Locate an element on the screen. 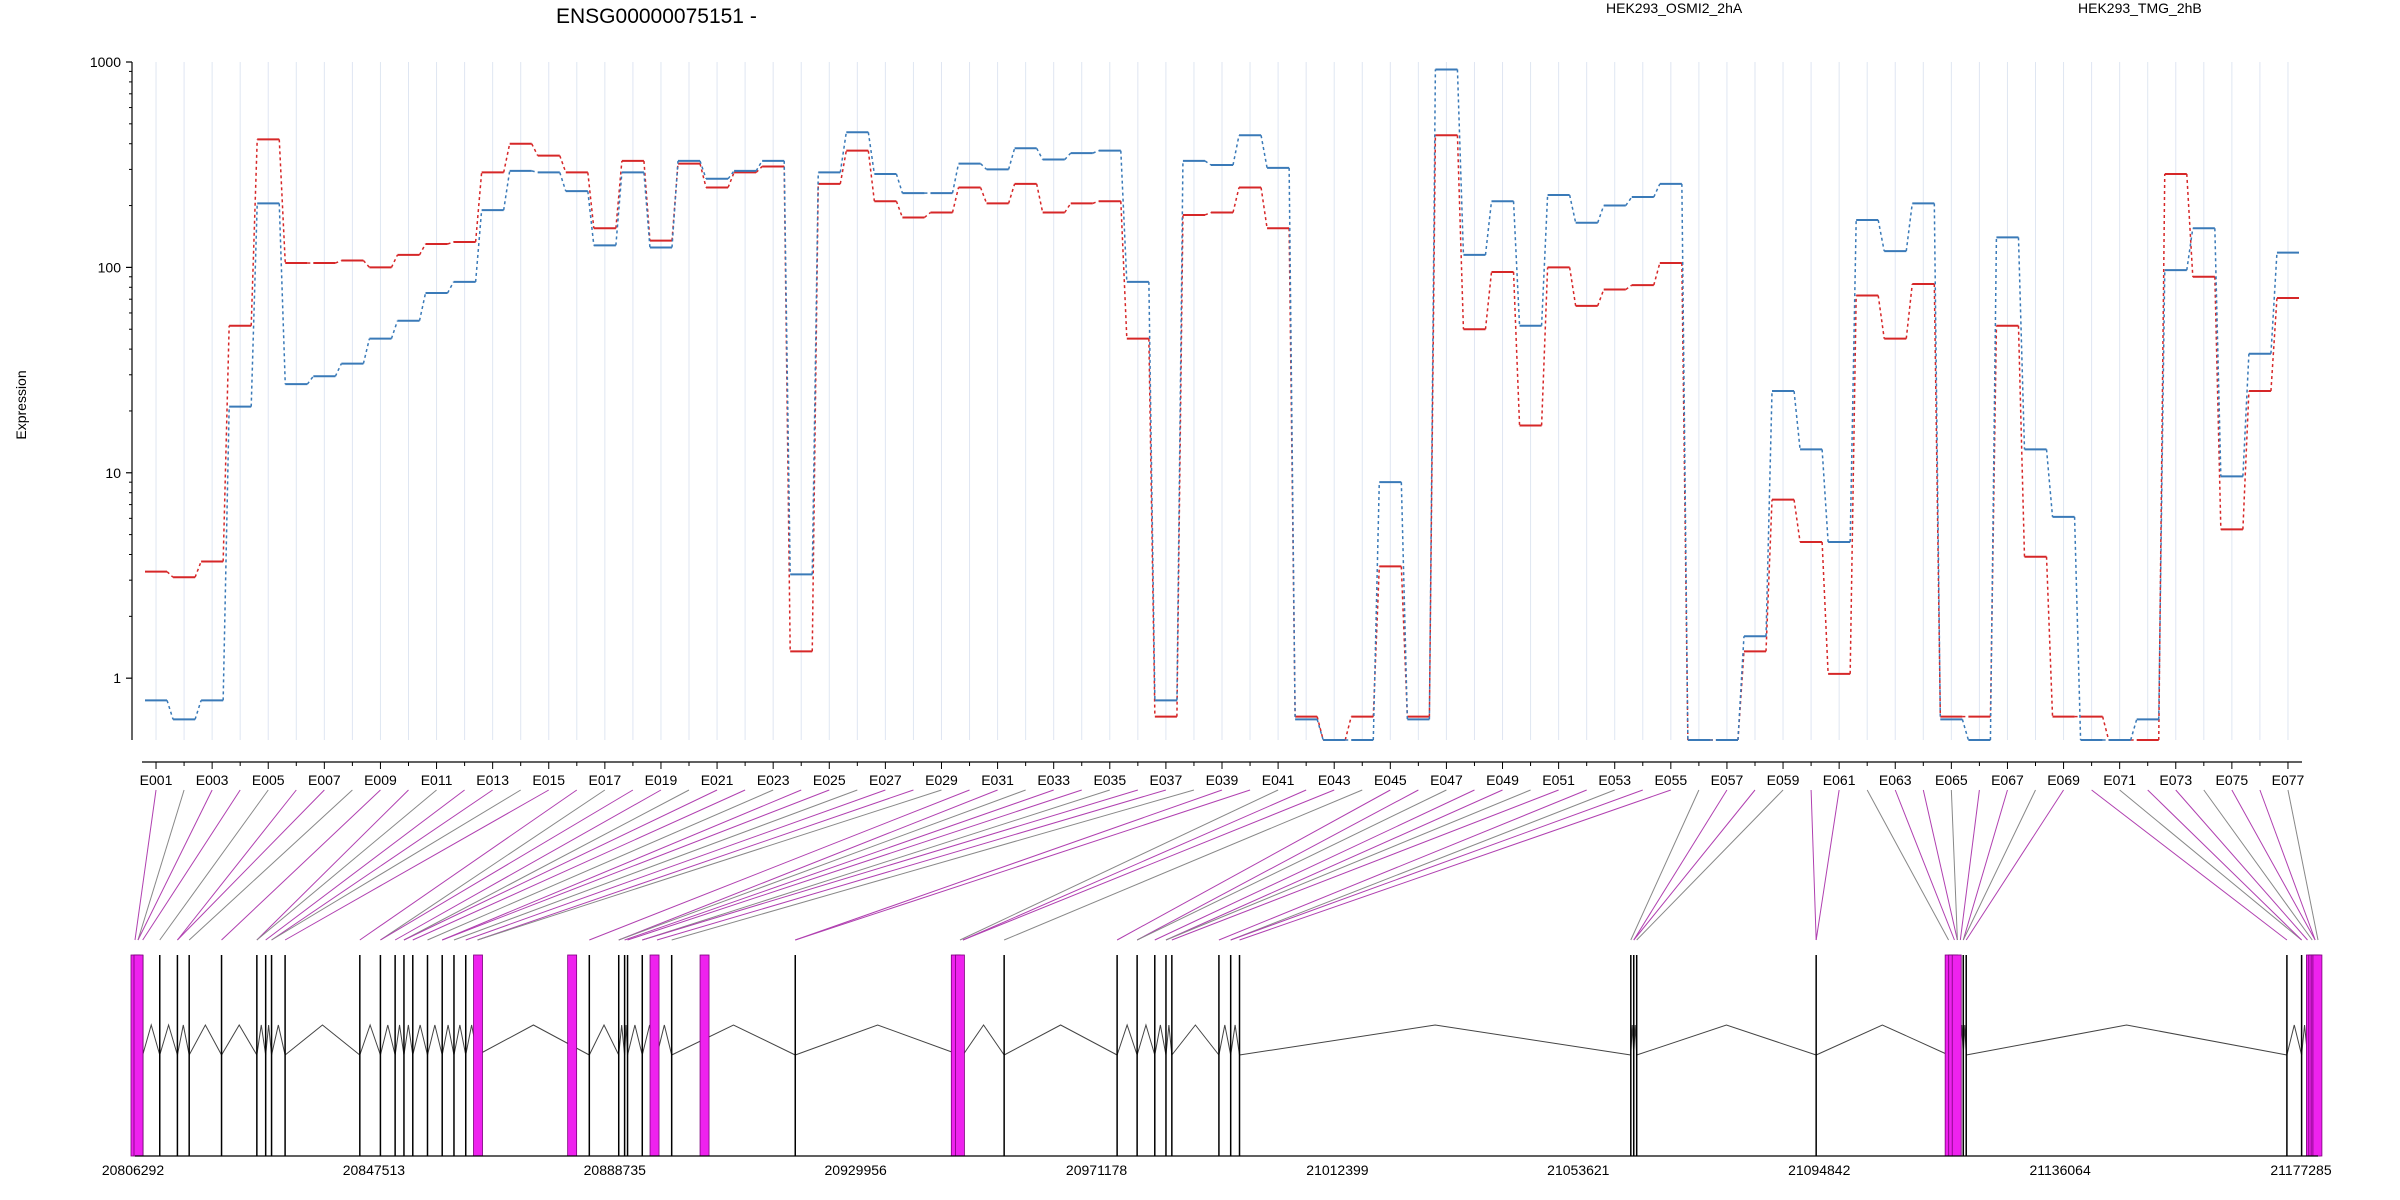 Image resolution: width=2400 pixels, height=1200 pixels. x-tick-label: E019 is located at coordinates (661, 780).